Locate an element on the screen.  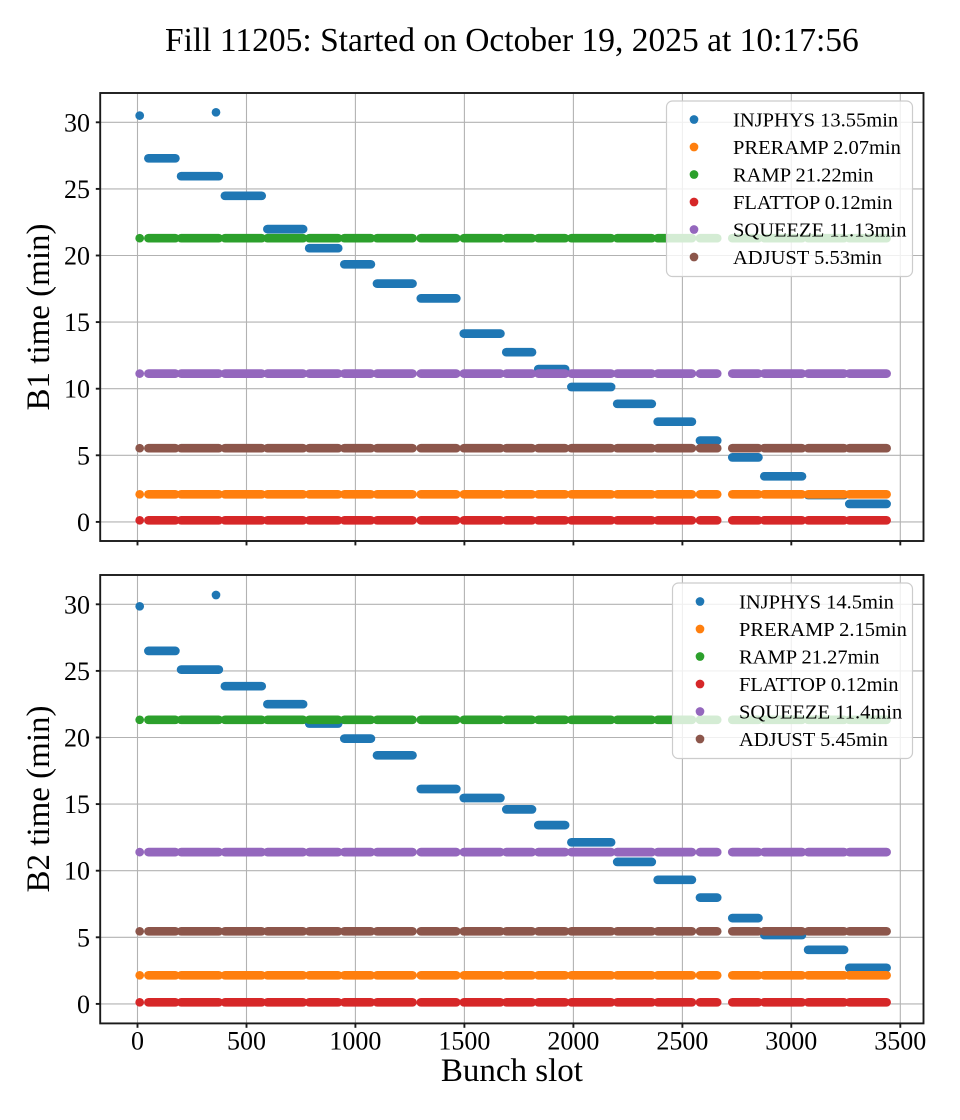
svg-text: Bunch slot is located at coordinates (512, 1071).